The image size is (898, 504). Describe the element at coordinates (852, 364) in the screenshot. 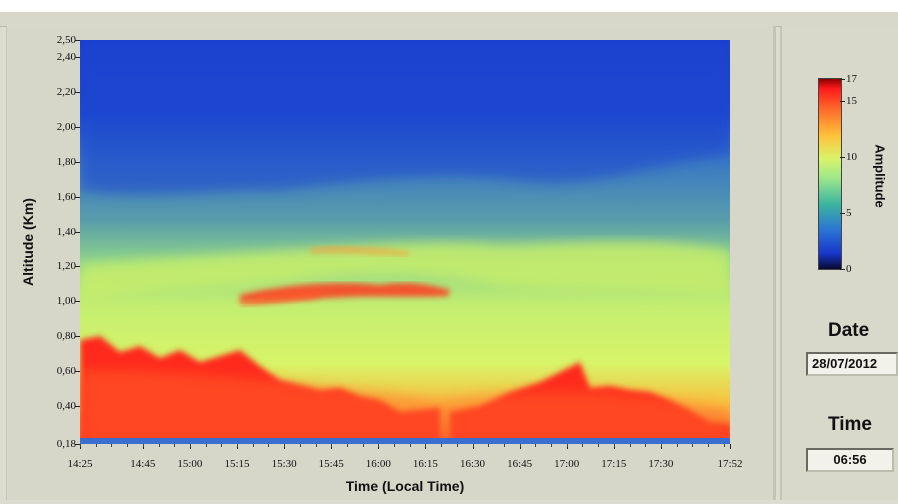

I see `date-indicator: 28/07/2012` at that location.